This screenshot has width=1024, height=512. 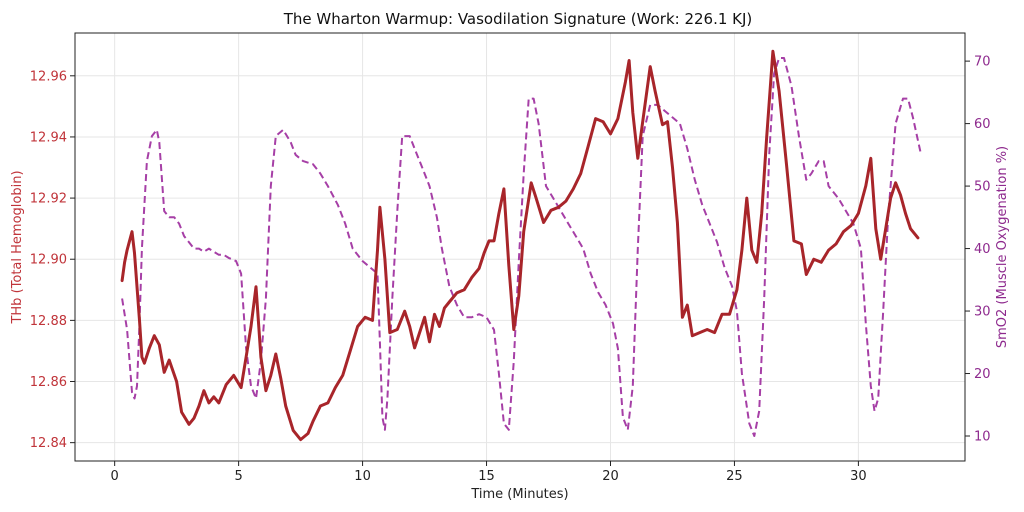 What do you see at coordinates (48, 382) in the screenshot?
I see `left-y-tick-label: 12.86` at bounding box center [48, 382].